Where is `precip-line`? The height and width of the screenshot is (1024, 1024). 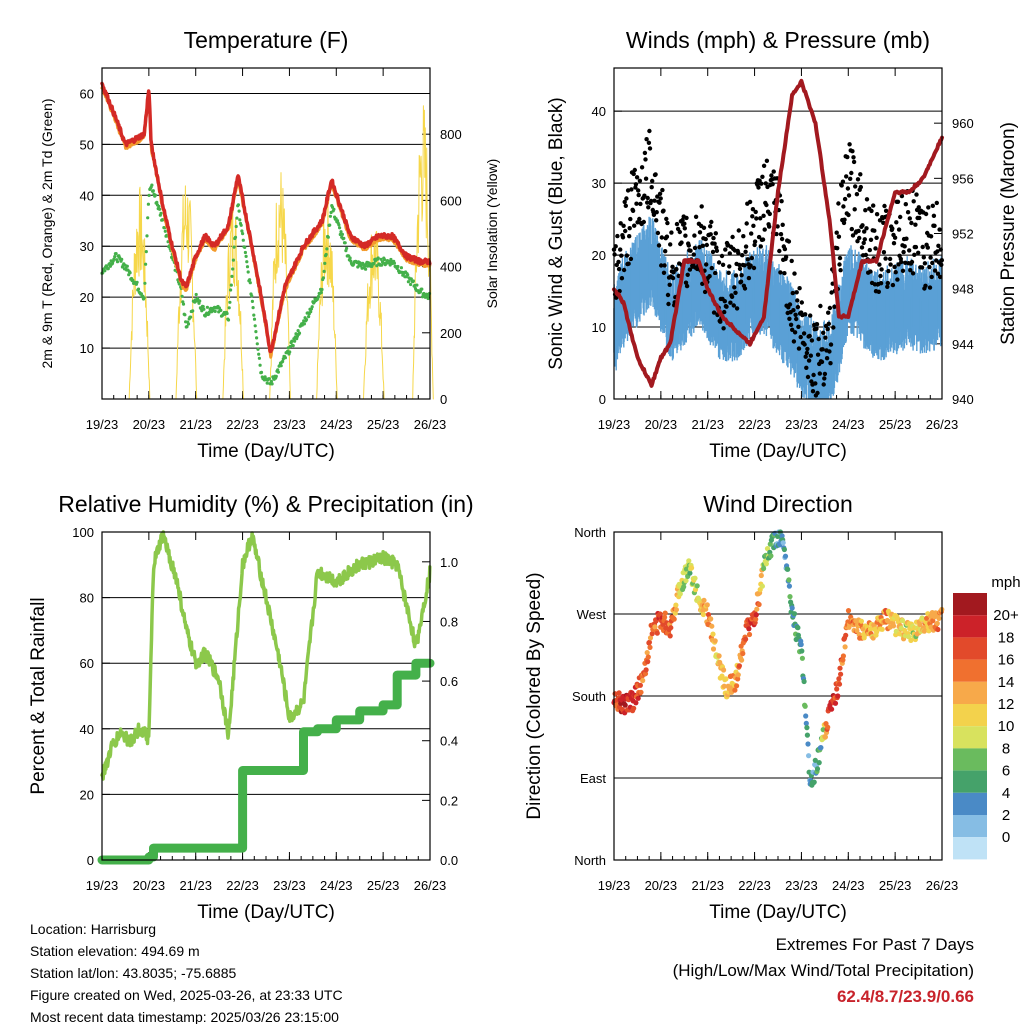
precip-line is located at coordinates (266, 761).